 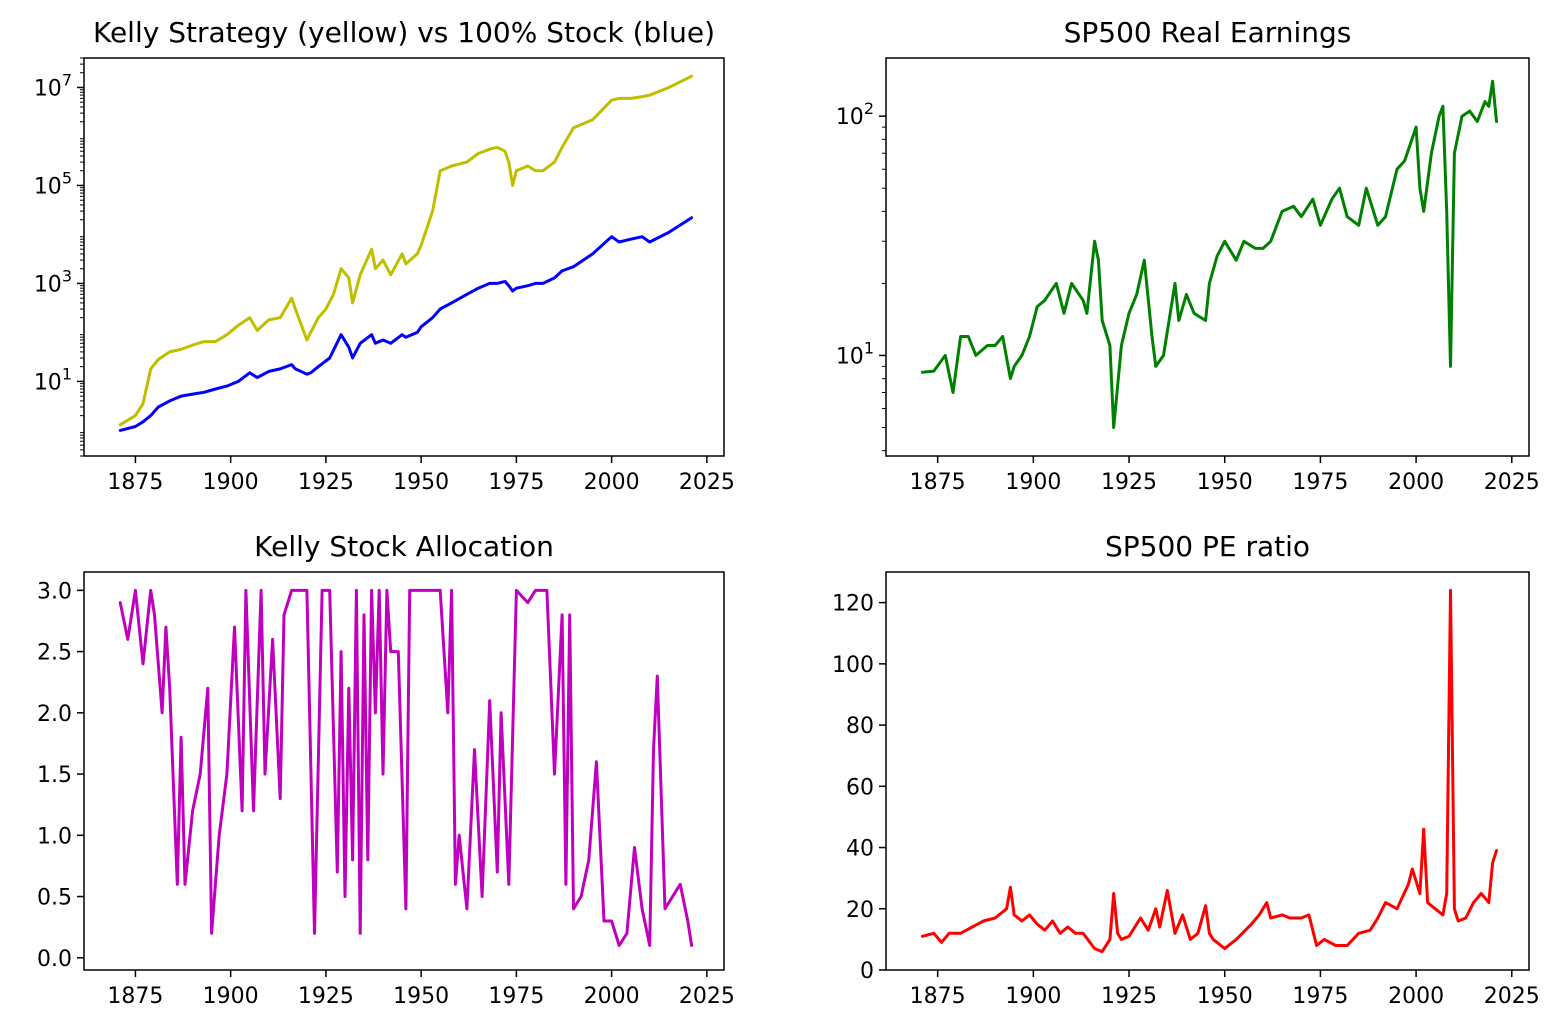 What do you see at coordinates (53, 85) in the screenshot?
I see `y-tick-label: 107` at bounding box center [53, 85].